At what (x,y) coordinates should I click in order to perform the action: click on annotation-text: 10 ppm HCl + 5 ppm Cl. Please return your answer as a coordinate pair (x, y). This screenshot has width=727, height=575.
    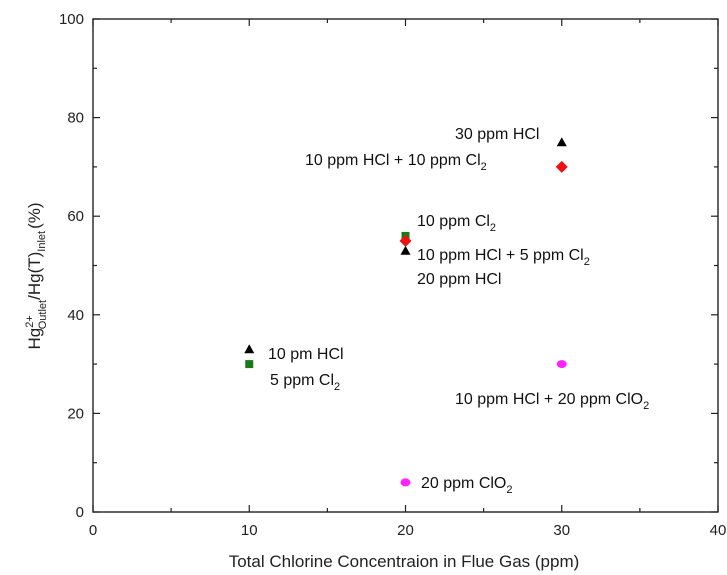
    Looking at the image, I should click on (500, 255).